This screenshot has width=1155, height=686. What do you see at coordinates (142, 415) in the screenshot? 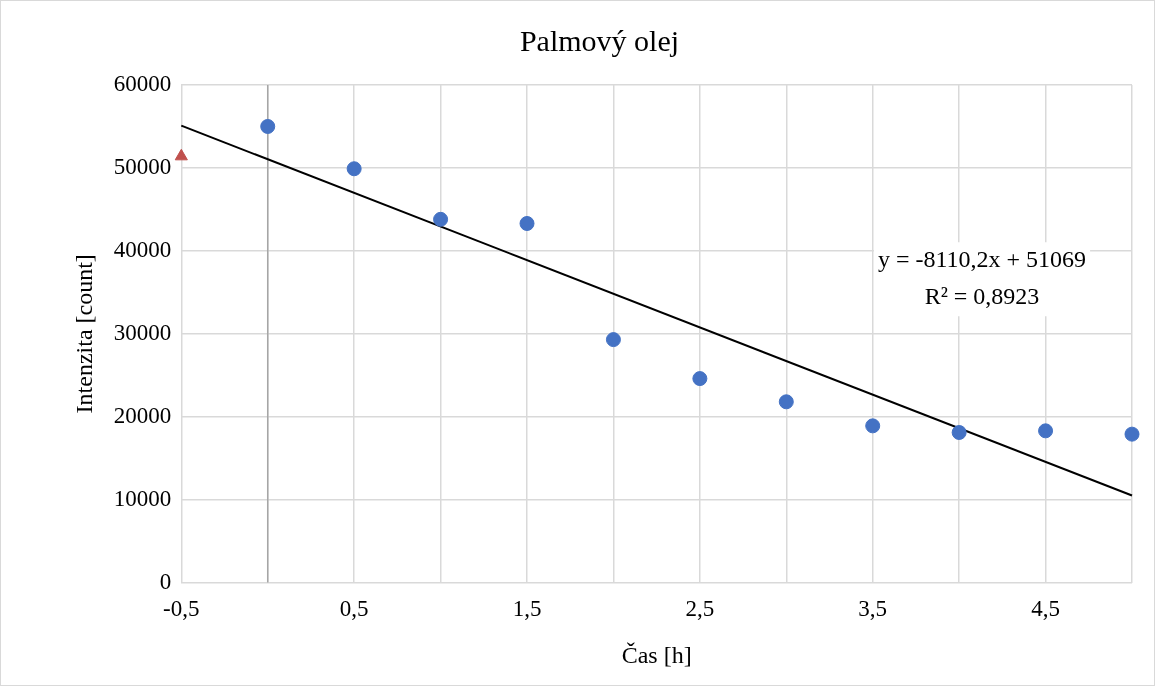
I see `y-tick-label: 20000` at bounding box center [142, 415].